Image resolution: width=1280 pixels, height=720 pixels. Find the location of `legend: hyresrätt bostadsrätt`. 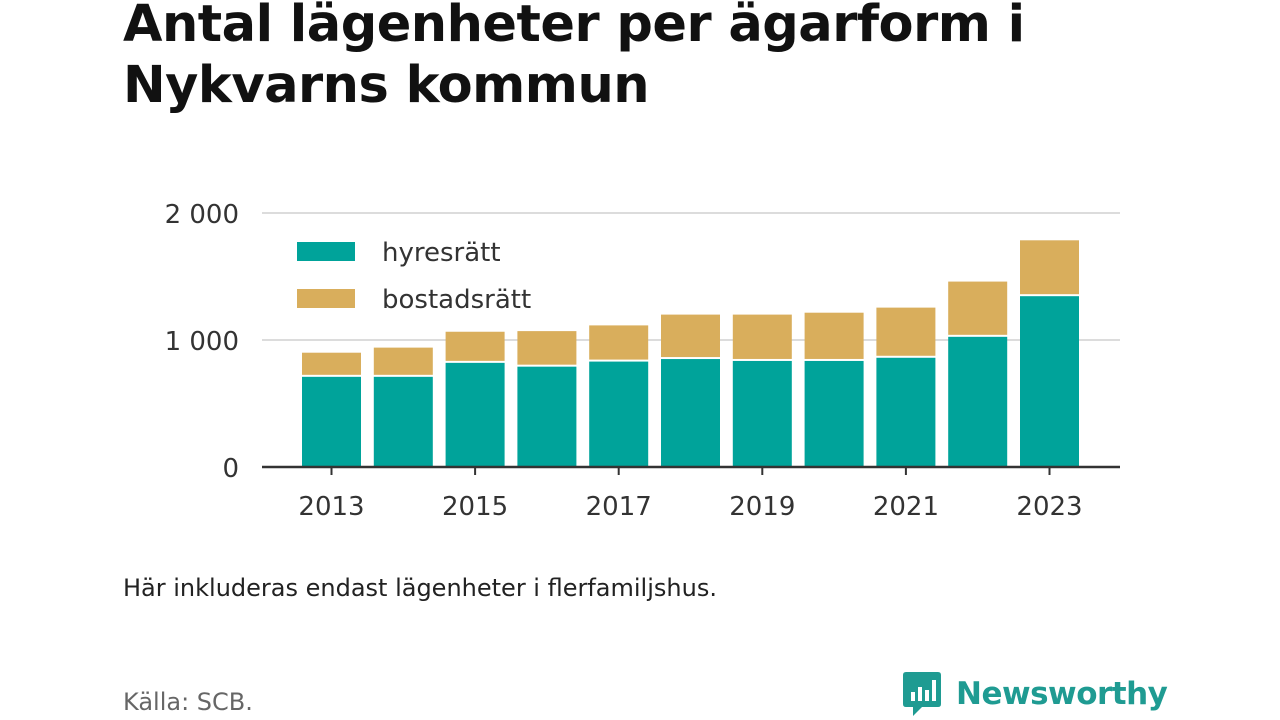

legend: hyresrätt bostadsrätt is located at coordinates (414, 276).